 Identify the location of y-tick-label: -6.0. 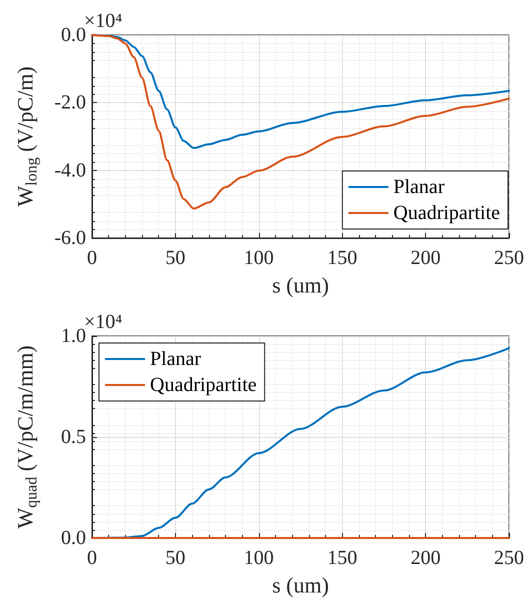
(70, 238).